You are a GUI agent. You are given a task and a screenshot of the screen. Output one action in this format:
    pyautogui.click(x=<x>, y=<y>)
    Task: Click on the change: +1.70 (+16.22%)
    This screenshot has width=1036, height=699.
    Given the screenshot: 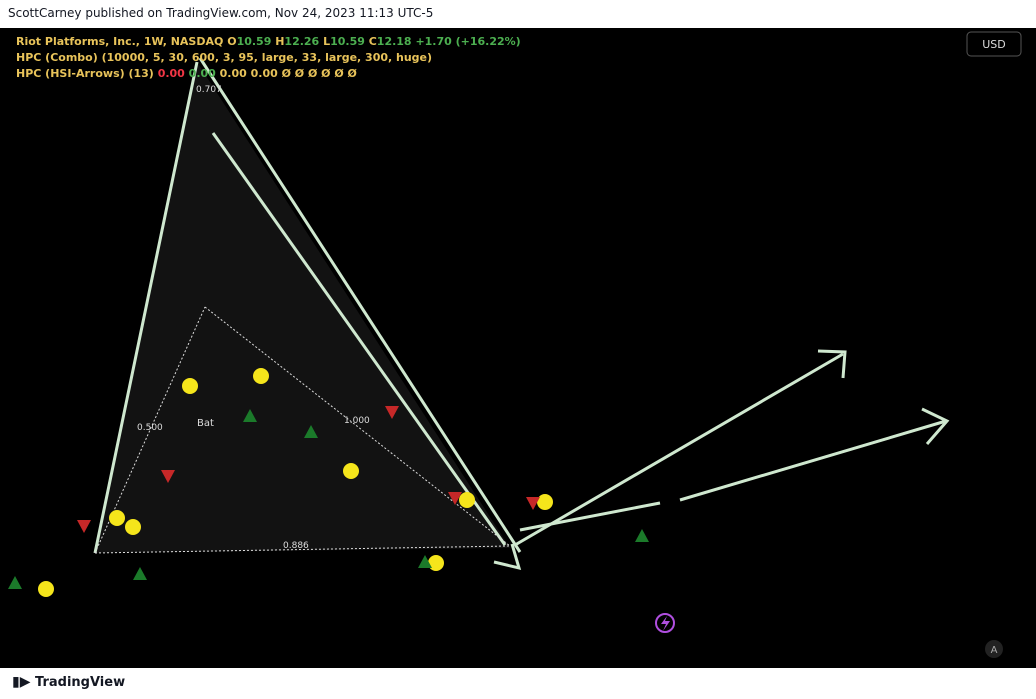 What is the action you would take?
    pyautogui.click(x=468, y=41)
    